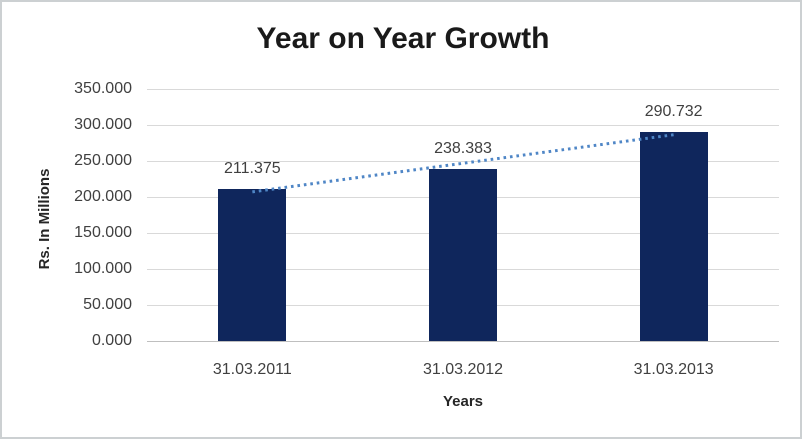 Image resolution: width=802 pixels, height=439 pixels. I want to click on y-tick-label: 250.000, so click(103, 160).